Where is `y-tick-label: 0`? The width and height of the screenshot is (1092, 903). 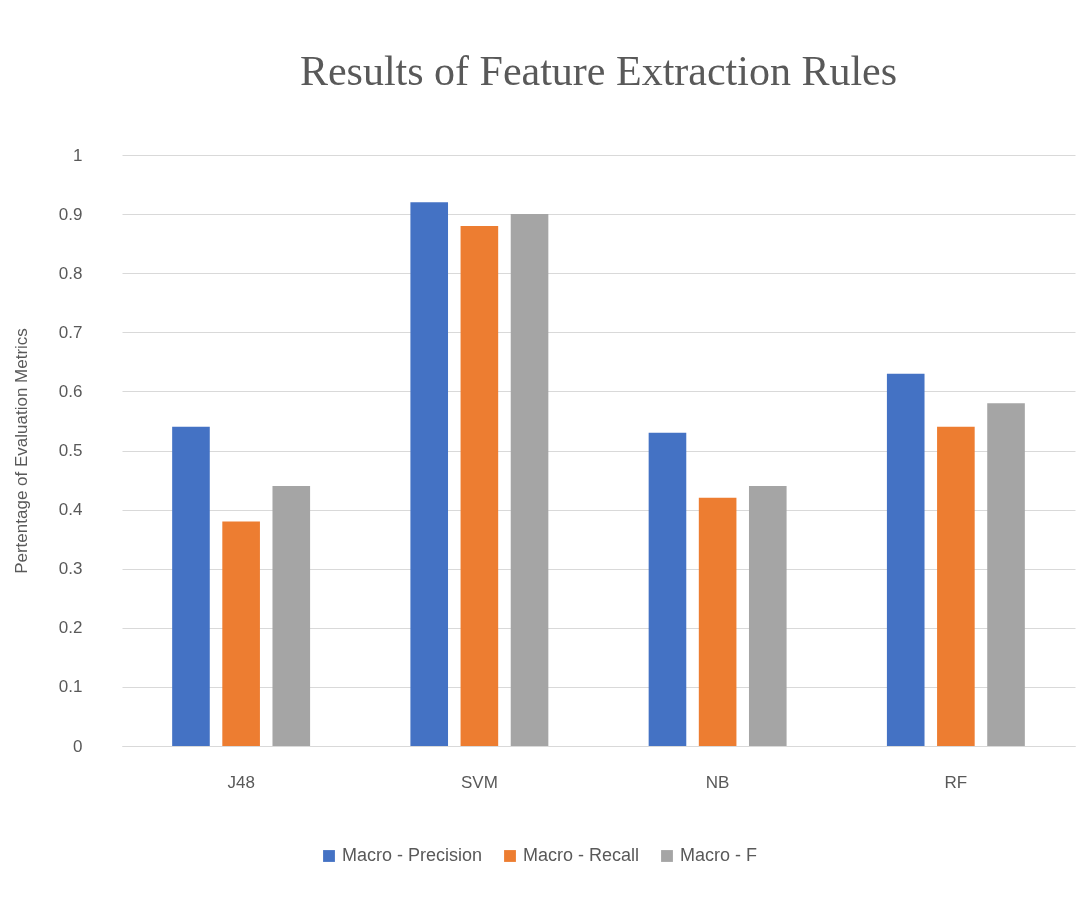 y-tick-label: 0 is located at coordinates (78, 746).